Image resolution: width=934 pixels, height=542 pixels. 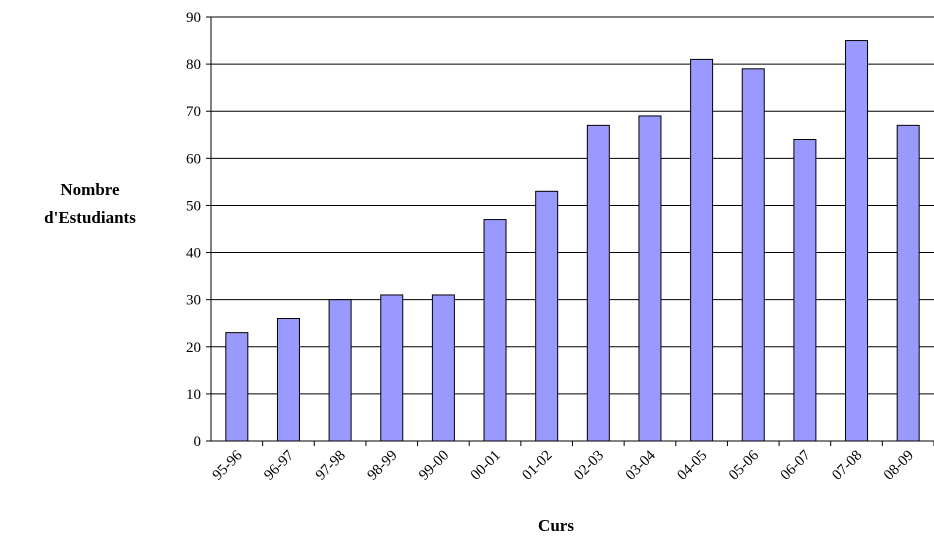 I want to click on x-tick-label: 95-96, so click(x=228, y=465).